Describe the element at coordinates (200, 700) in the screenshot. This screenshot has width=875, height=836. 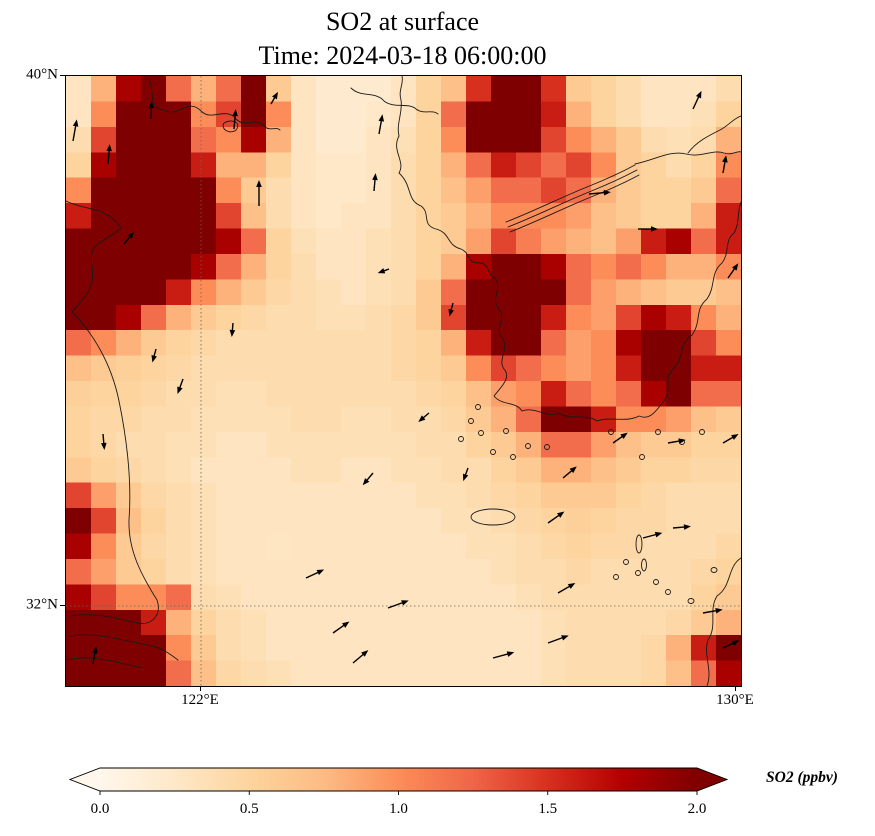
I see `xtick-122e: 122°E` at that location.